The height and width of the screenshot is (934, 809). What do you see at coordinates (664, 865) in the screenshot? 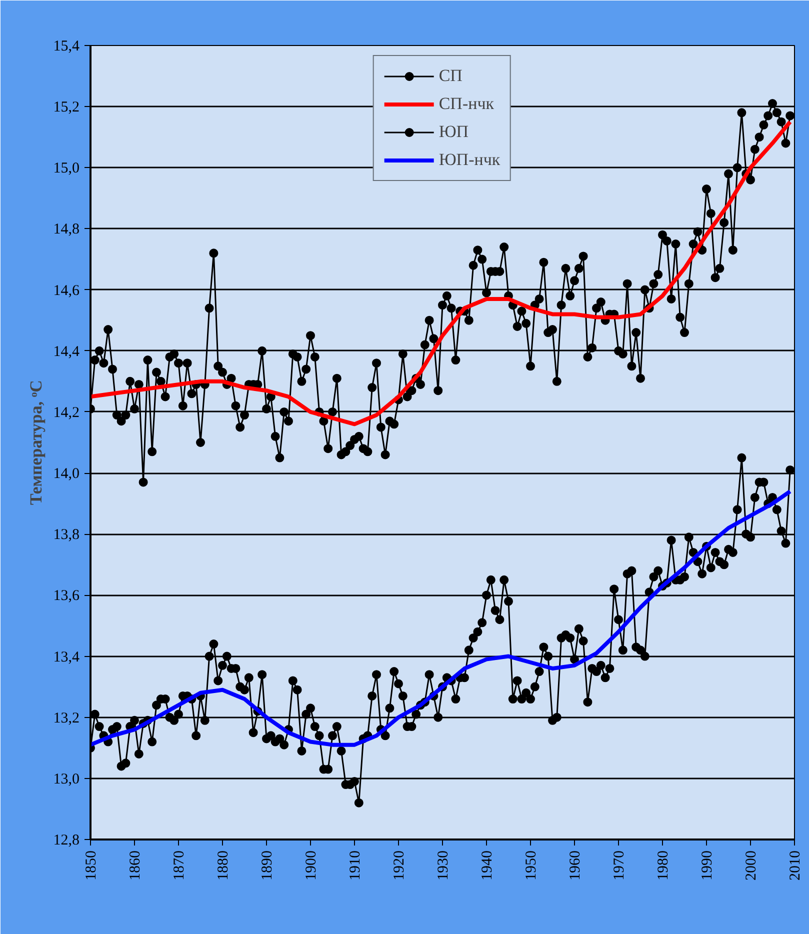
I see `x-tick-label: 1980` at bounding box center [664, 865].